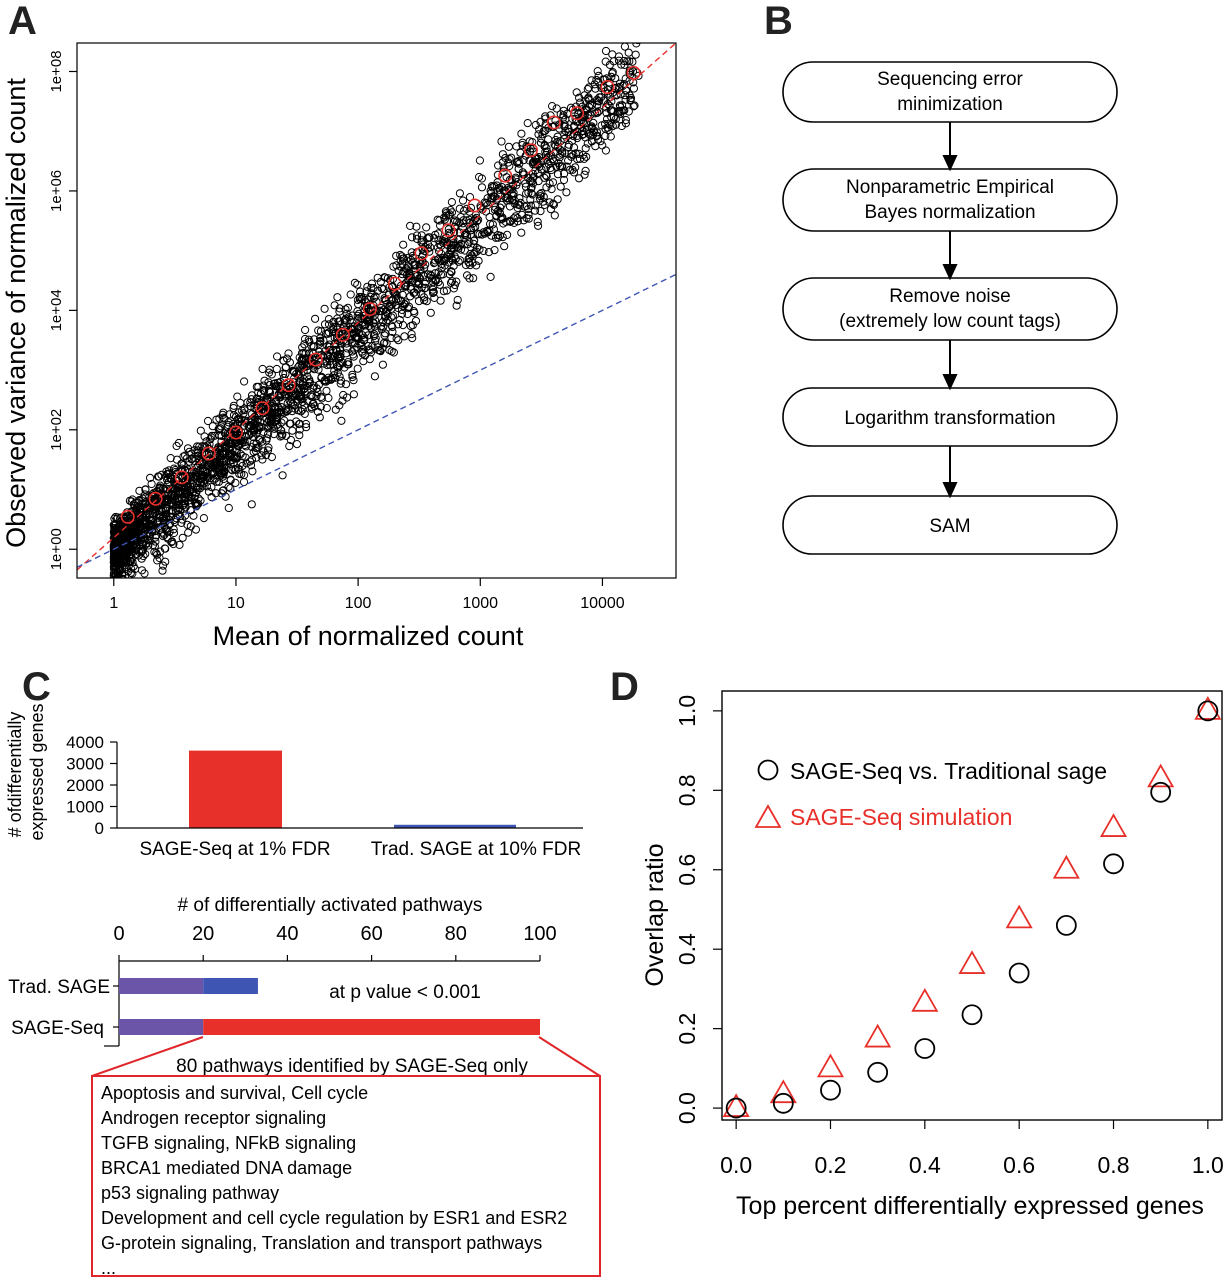 The width and height of the screenshot is (1228, 1280). What do you see at coordinates (768, 770) in the screenshot?
I see `legend-circle-marker` at bounding box center [768, 770].